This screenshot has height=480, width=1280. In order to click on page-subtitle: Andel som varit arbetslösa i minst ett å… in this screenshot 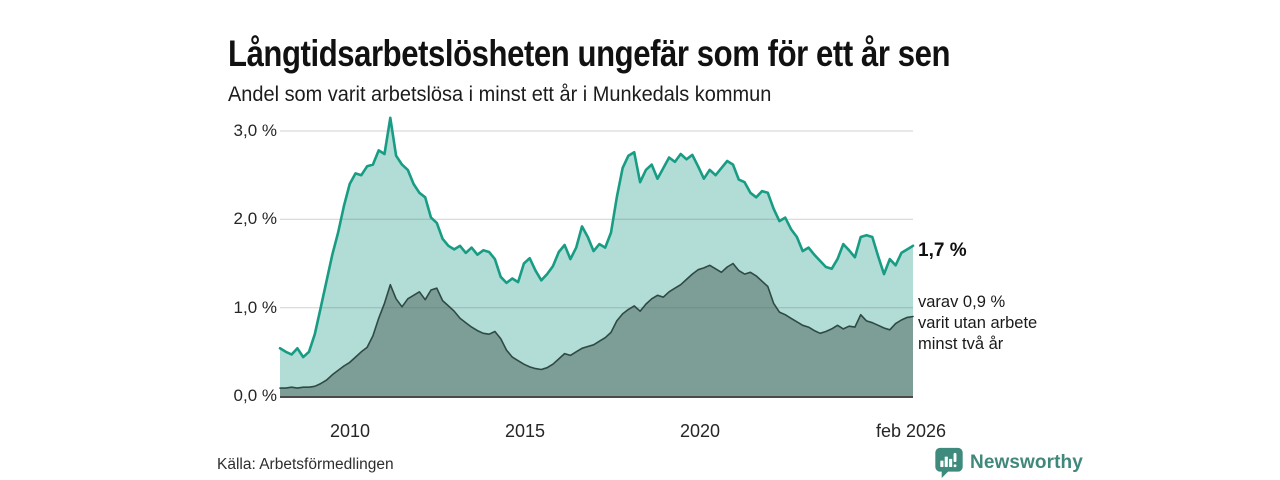, I will do `click(500, 94)`.